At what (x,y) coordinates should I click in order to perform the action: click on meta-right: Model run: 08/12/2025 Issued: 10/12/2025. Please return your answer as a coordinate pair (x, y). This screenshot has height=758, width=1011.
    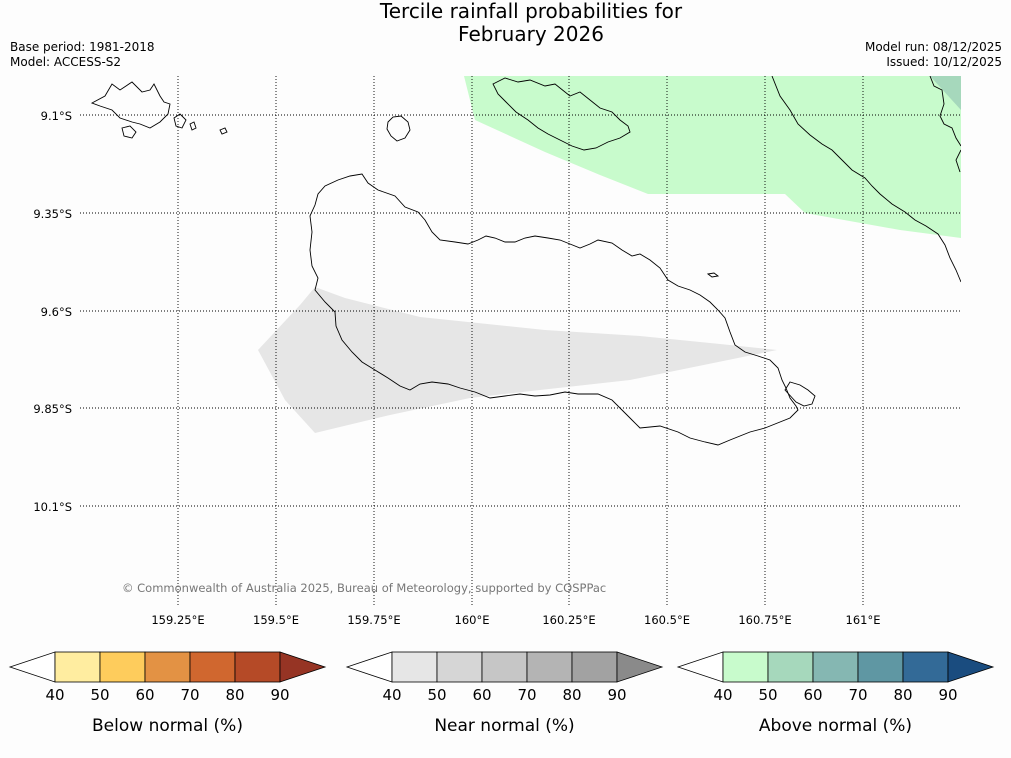
    Looking at the image, I should click on (933, 55).